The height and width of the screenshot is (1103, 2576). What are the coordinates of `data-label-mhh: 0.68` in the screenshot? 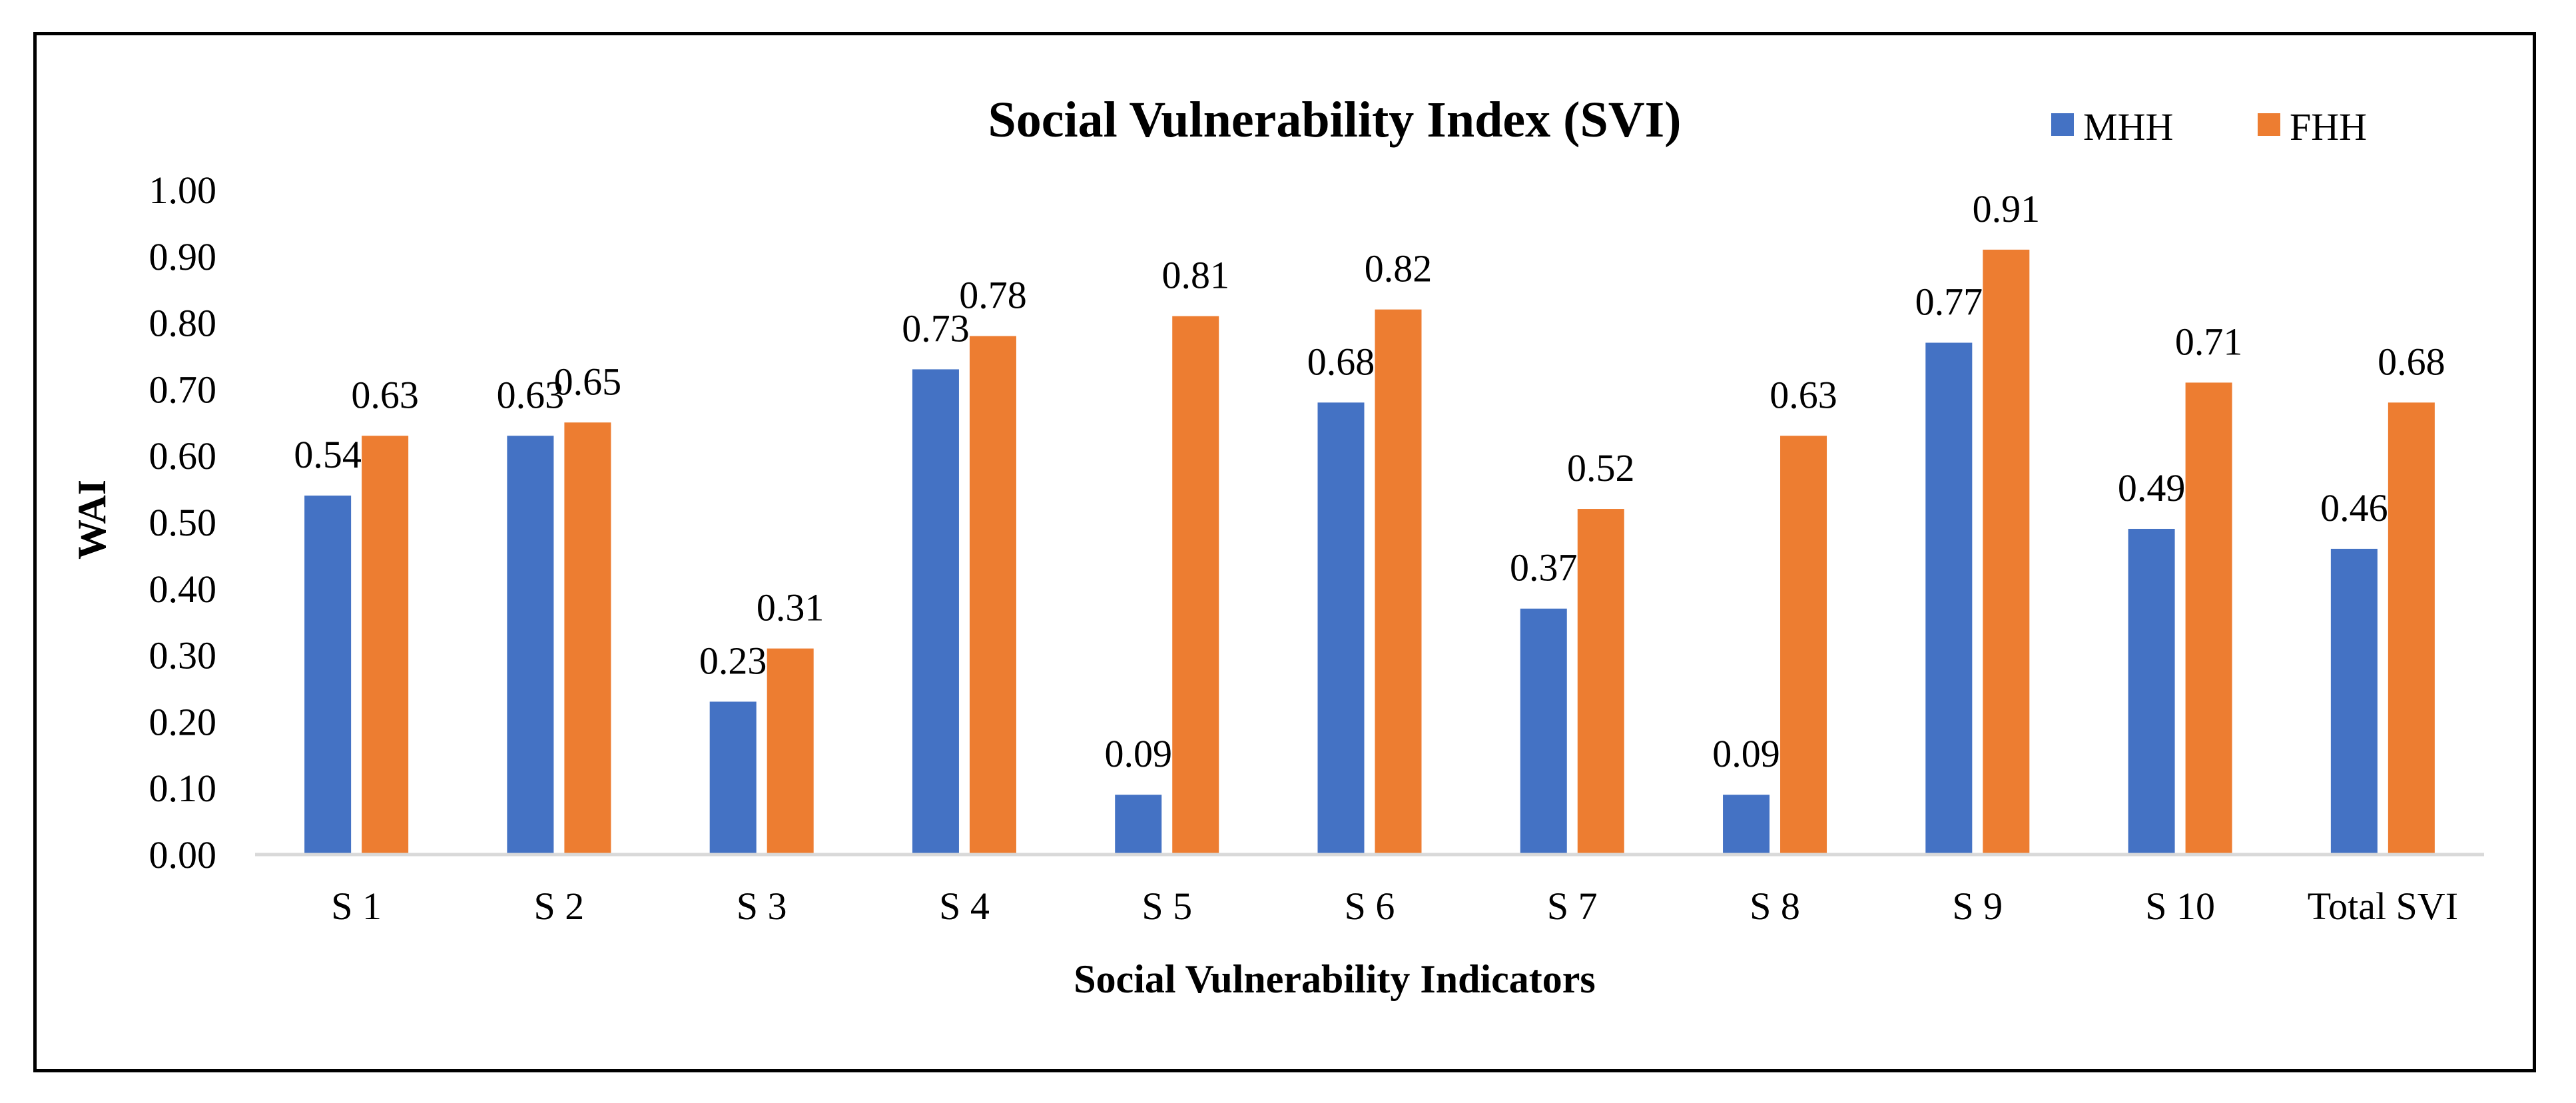 It's located at (1341, 361).